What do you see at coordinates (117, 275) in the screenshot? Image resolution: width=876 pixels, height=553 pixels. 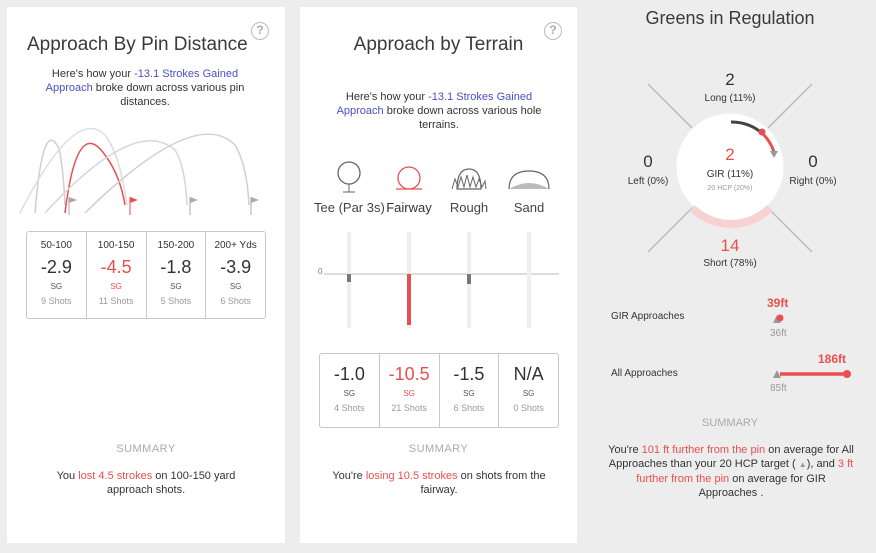 I see `stat-cell-100-150: 100-150 -4.5 SG 11 Shots` at bounding box center [117, 275].